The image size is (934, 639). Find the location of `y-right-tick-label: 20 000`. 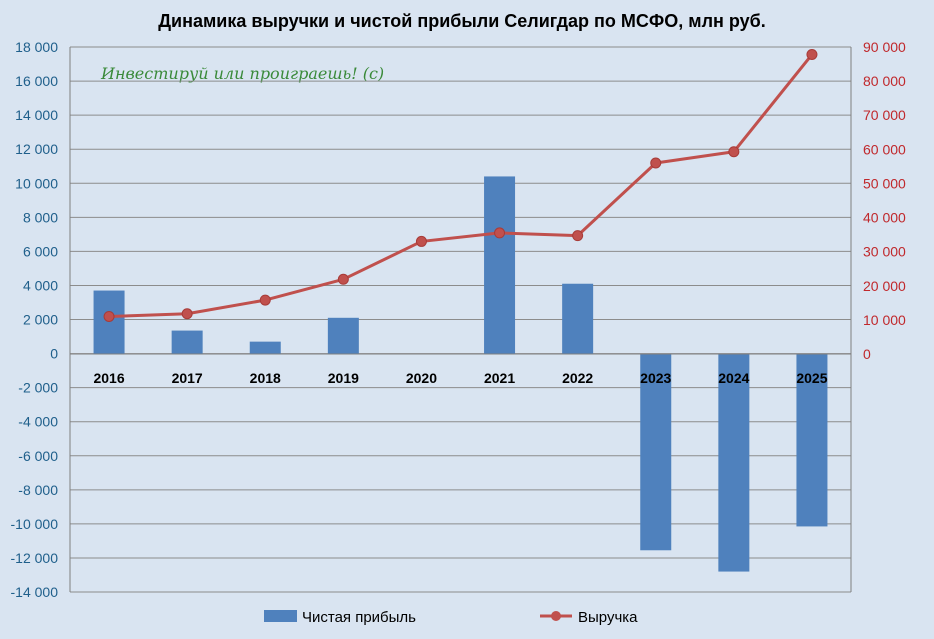

y-right-tick-label: 20 000 is located at coordinates (884, 286).